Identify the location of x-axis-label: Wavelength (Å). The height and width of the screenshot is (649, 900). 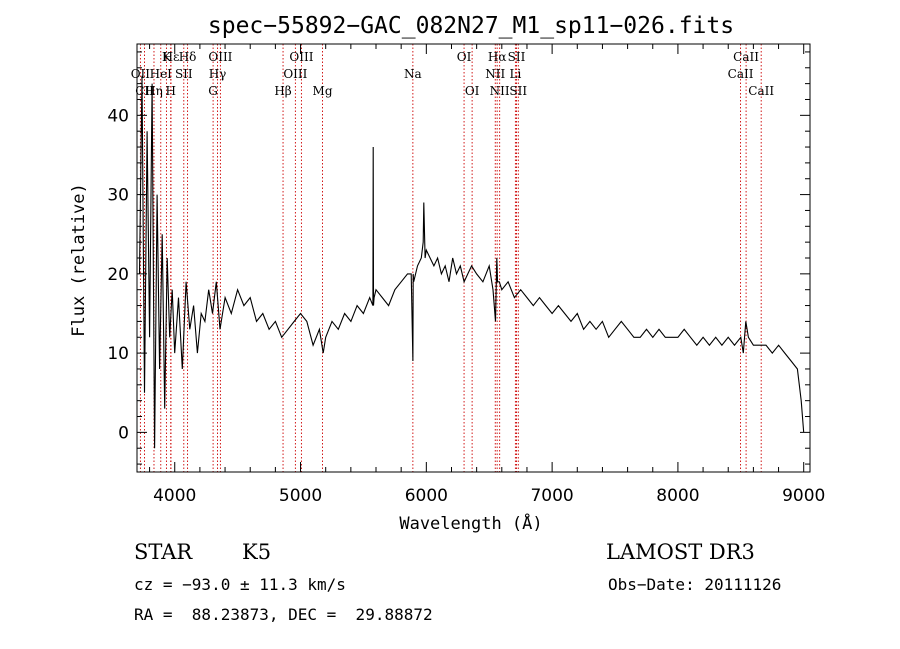
(470, 523).